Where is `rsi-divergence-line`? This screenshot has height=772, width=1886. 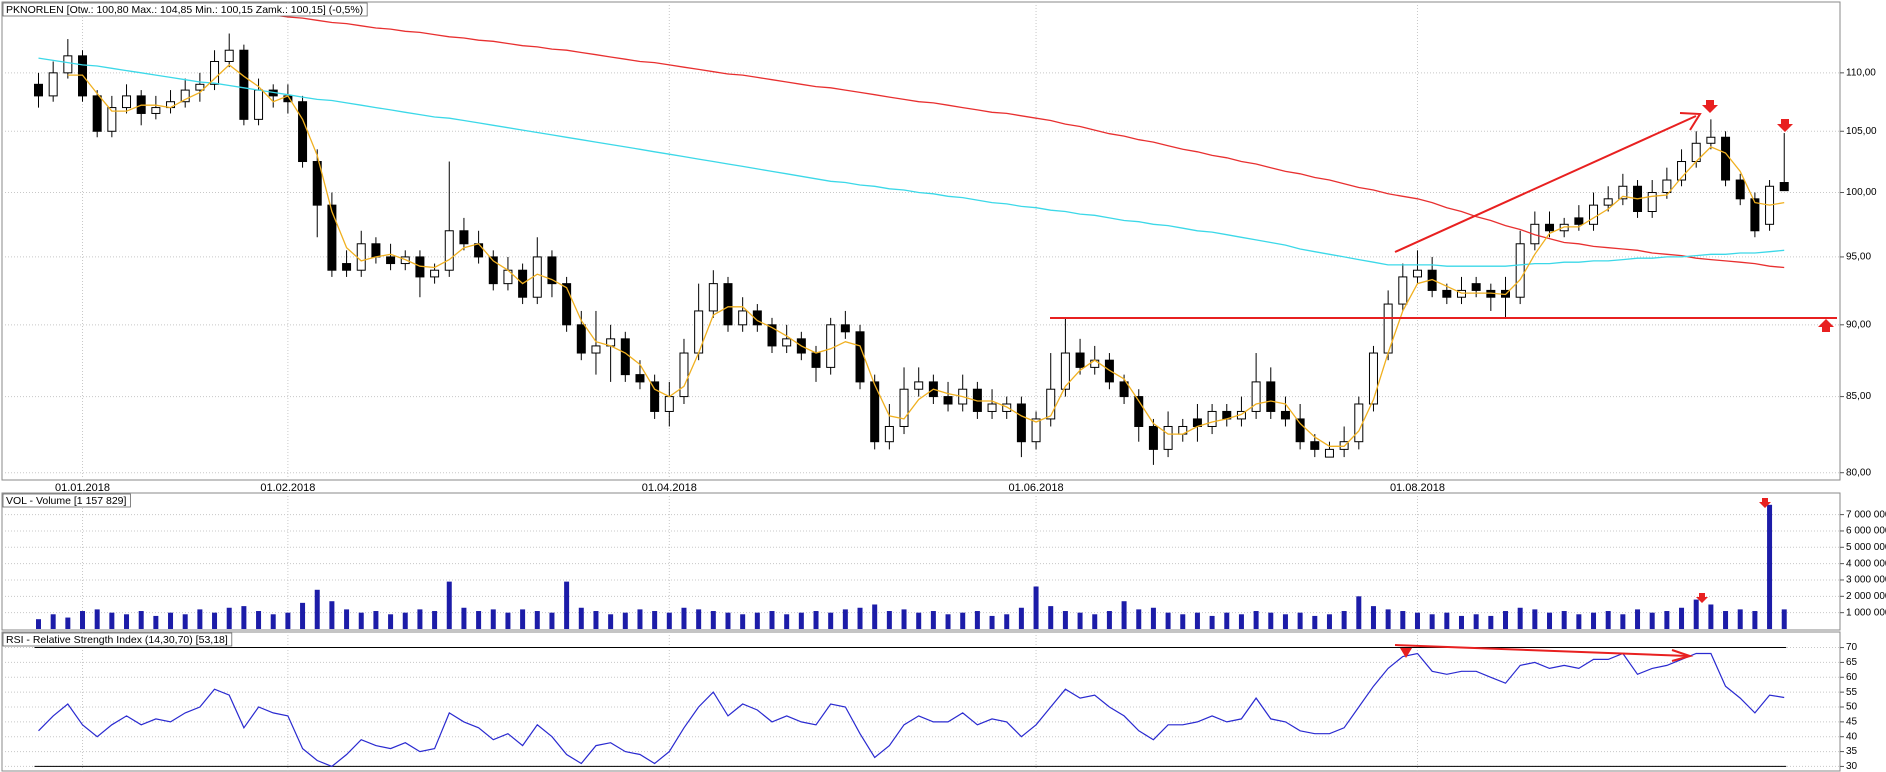
rsi-divergence-line is located at coordinates (1541, 650).